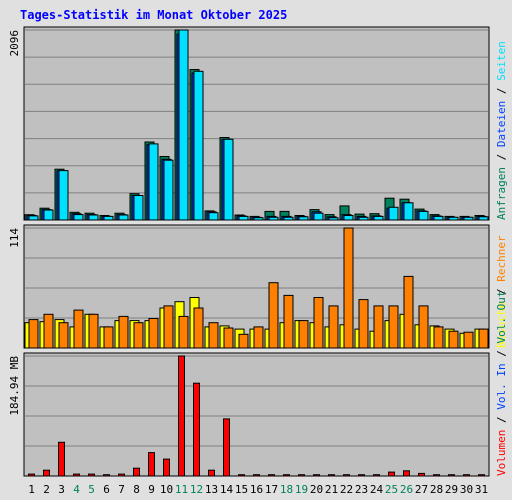  Describe the element at coordinates (211, 489) in the screenshot. I see `x-tick-label: 13` at that location.